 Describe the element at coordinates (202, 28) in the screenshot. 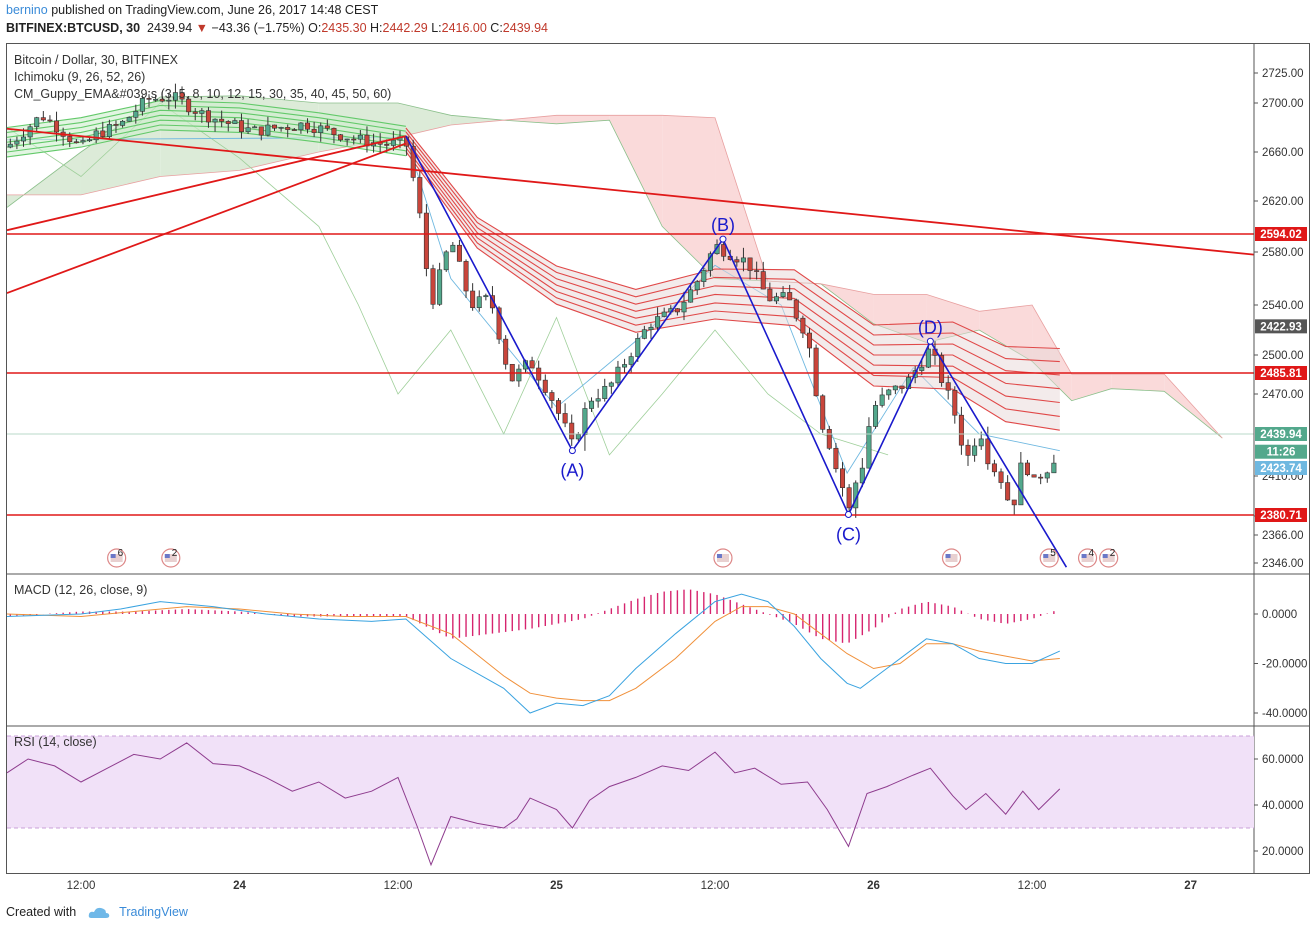

I see `down-arrow-icon: ▼` at that location.